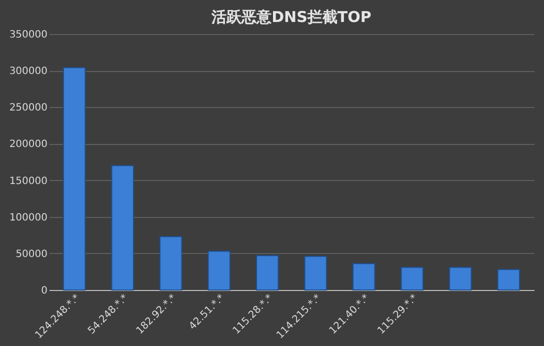 Image resolution: width=544 pixels, height=346 pixels. I want to click on chart-title: 活跃恶意DNS拦截TOP, so click(291, 17).